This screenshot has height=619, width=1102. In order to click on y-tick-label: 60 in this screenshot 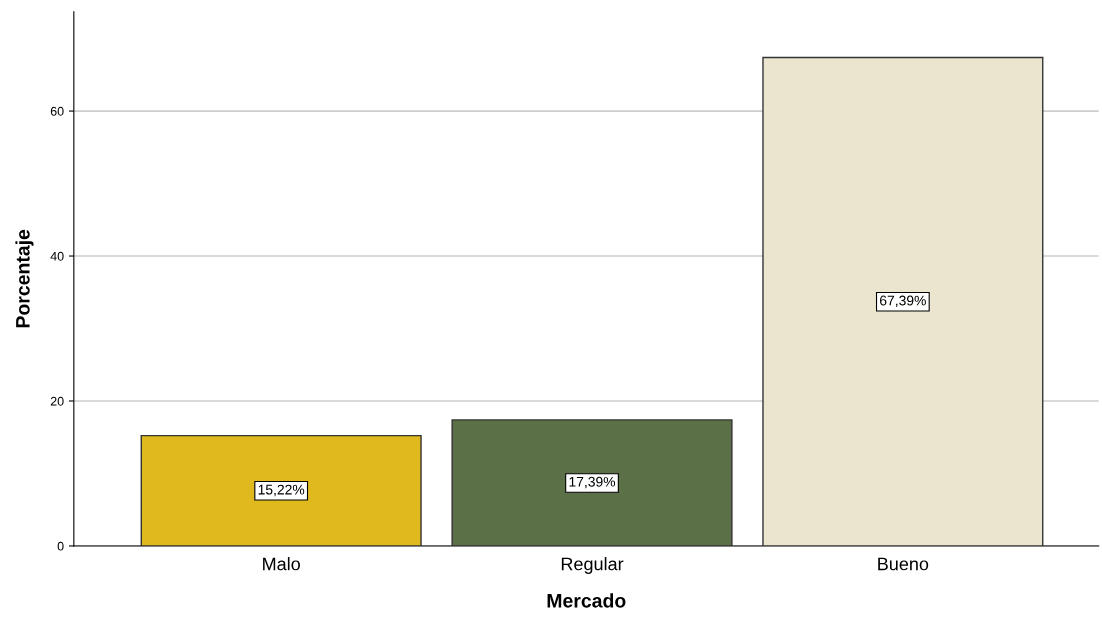, I will do `click(57, 111)`.